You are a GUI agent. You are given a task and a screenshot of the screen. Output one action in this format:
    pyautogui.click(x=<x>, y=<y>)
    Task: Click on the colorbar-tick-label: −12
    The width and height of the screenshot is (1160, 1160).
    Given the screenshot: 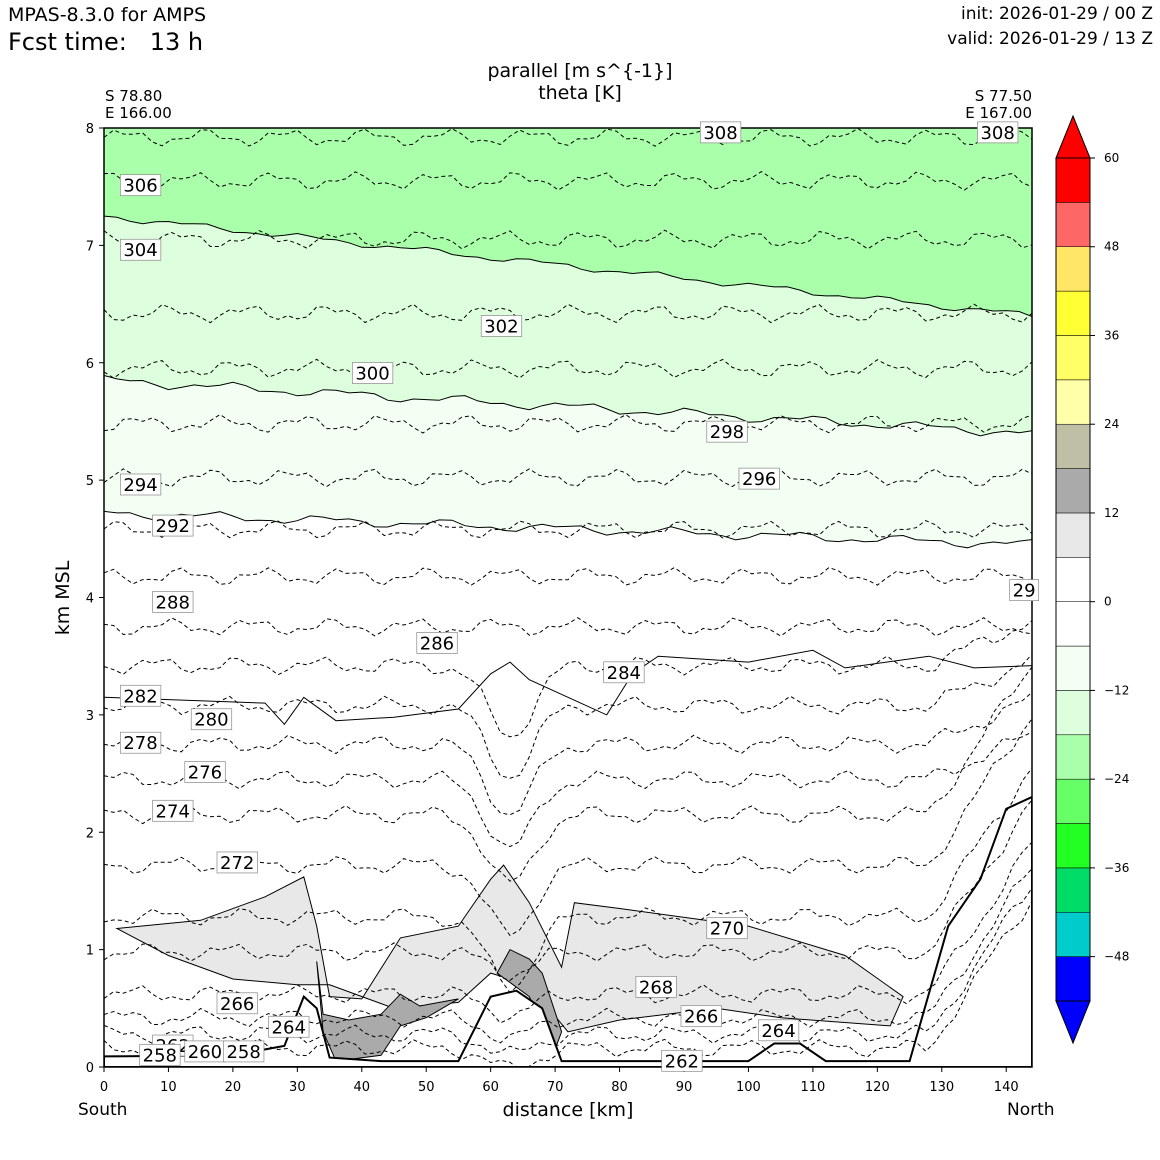 What is the action you would take?
    pyautogui.click(x=1116, y=690)
    